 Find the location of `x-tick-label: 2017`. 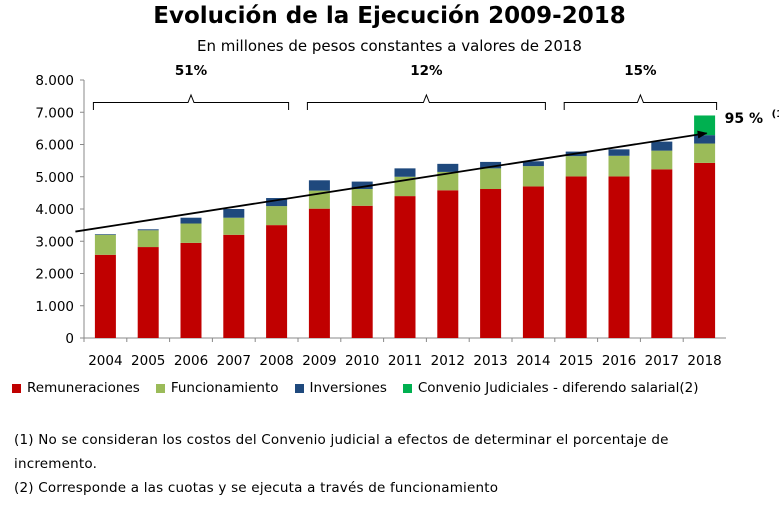

x-tick-label: 2017 is located at coordinates (662, 361).